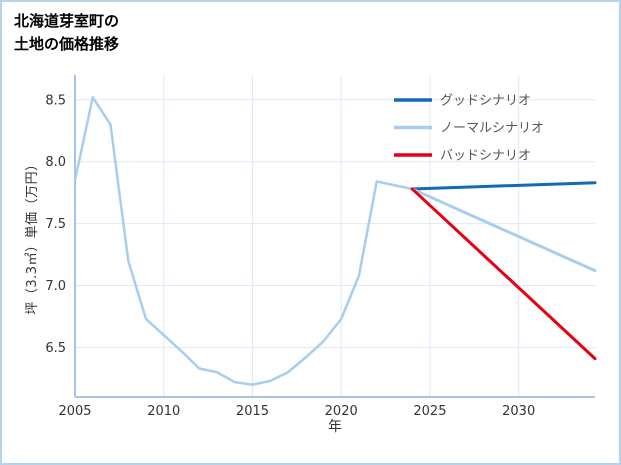  I want to click on y-axis-label: 坪（3.3㎡）単価（万円）, so click(32, 236).